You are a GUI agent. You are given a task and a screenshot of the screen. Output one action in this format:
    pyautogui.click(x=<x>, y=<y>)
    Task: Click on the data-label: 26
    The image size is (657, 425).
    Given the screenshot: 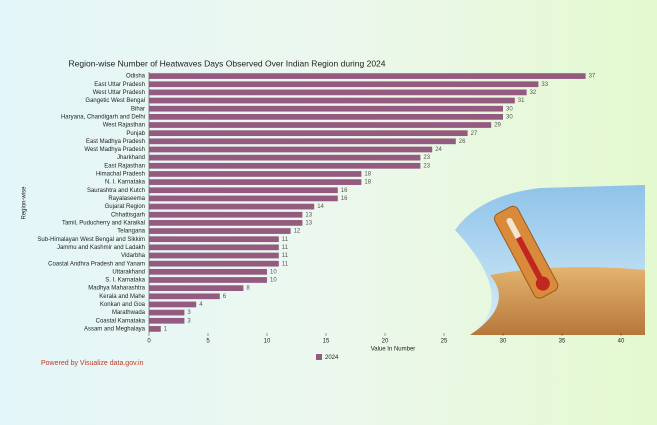 What is the action you would take?
    pyautogui.click(x=462, y=142)
    